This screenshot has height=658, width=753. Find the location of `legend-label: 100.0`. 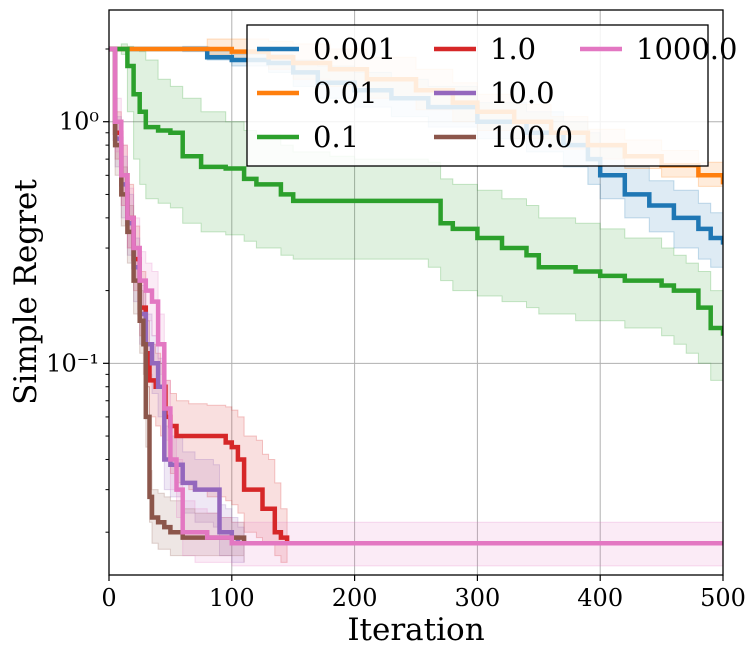

legend-label: 100.0 is located at coordinates (531, 137).